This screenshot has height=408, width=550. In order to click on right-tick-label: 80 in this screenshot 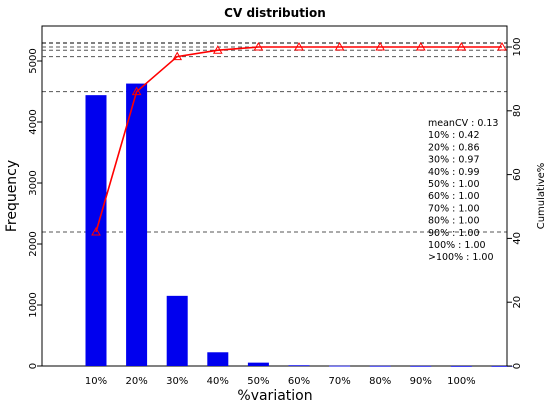, I will do `click(517, 110)`.